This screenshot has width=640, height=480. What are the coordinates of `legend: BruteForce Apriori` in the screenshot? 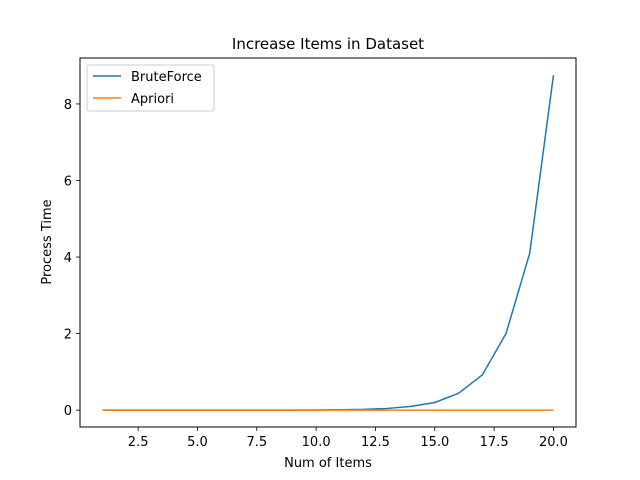 It's located at (150, 88).